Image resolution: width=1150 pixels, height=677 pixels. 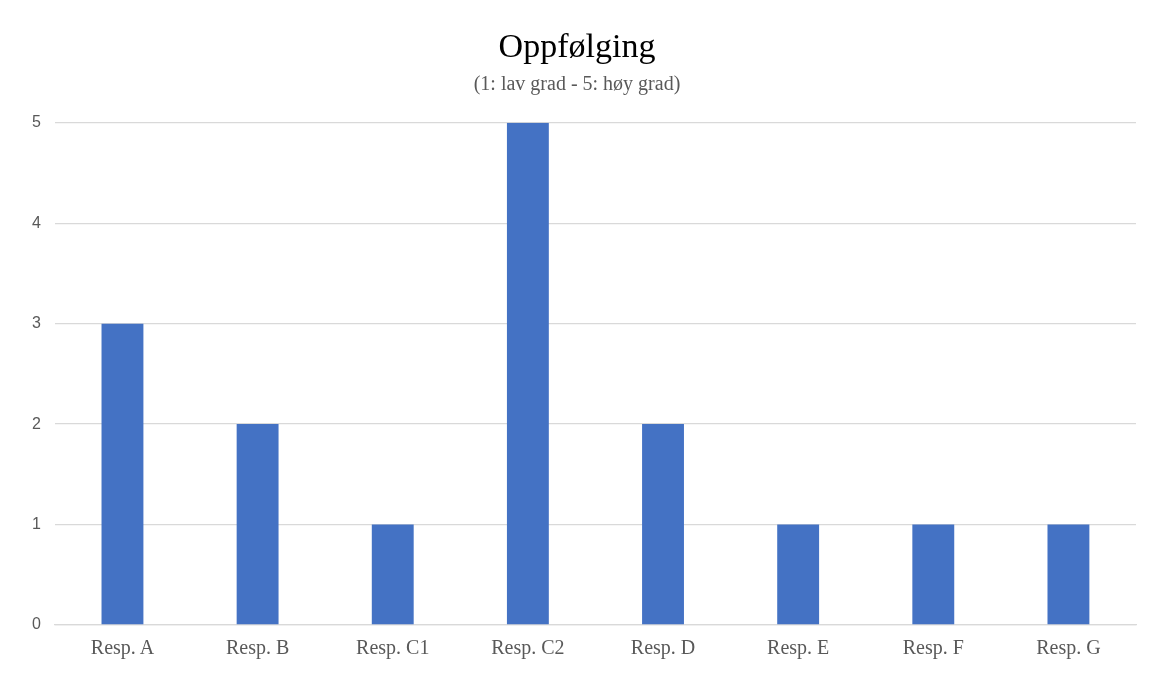 What do you see at coordinates (36, 323) in the screenshot?
I see `y-tick-label: 3` at bounding box center [36, 323].